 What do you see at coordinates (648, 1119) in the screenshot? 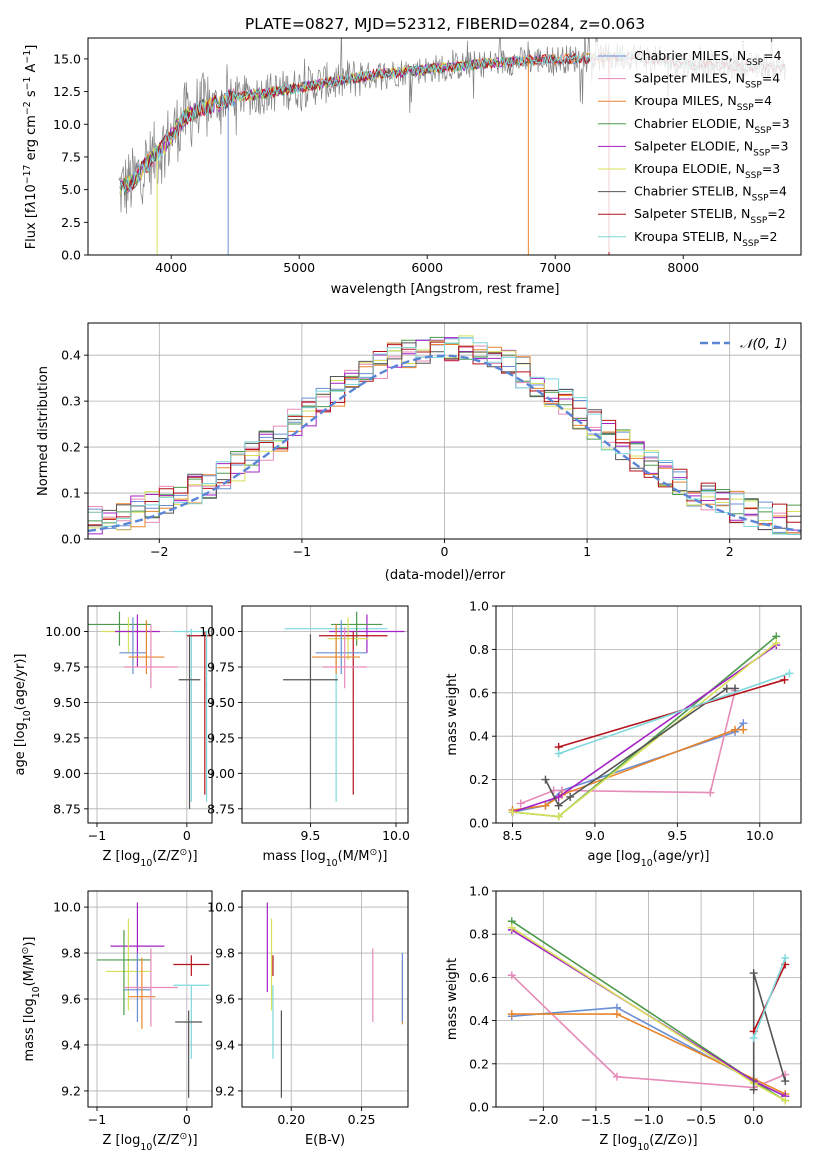
I see `x-tick-label: −1.0` at bounding box center [648, 1119].